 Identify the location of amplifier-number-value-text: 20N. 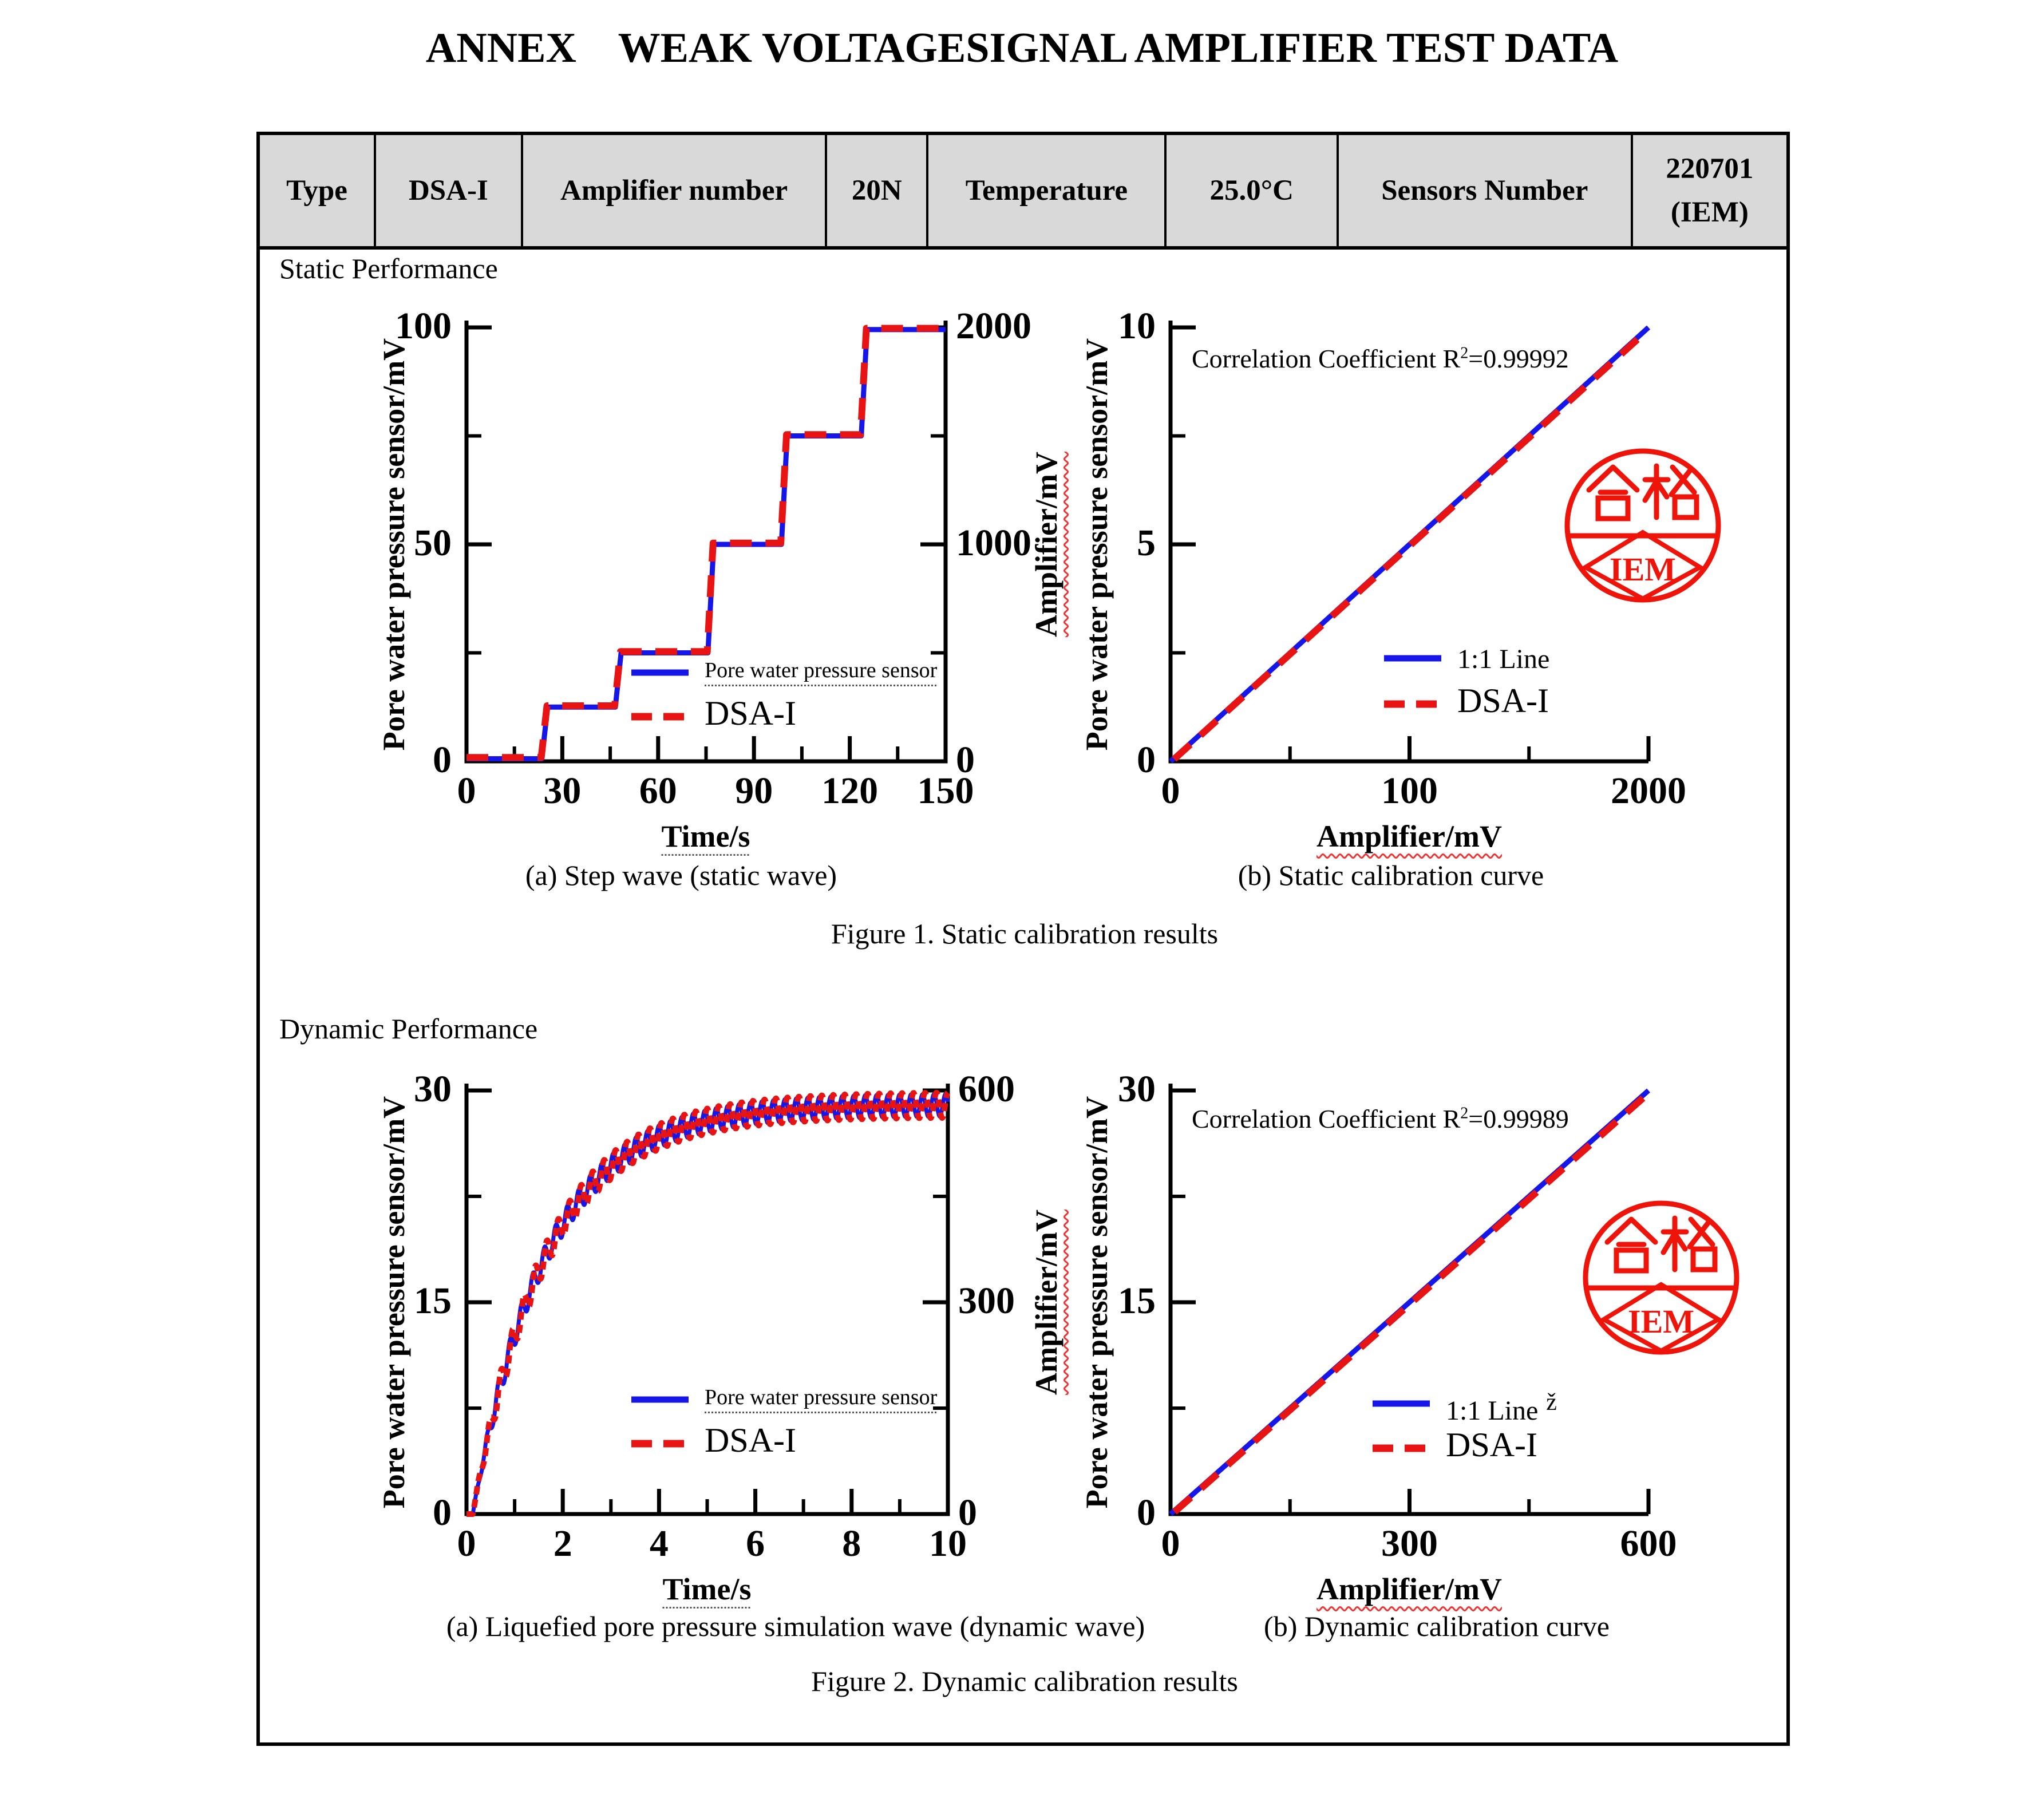
(876, 190).